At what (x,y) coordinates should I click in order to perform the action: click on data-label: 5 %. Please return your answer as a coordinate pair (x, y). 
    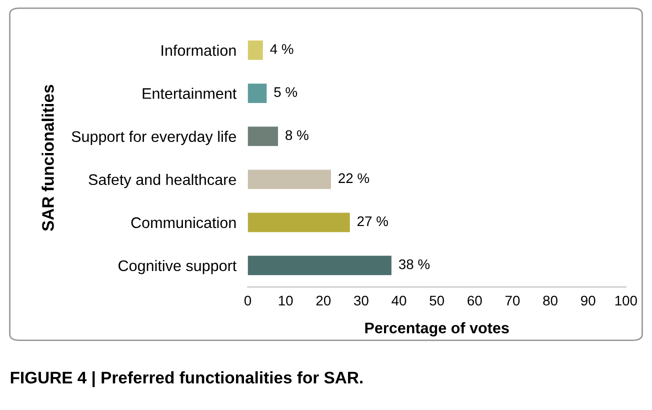
    Looking at the image, I should click on (286, 92).